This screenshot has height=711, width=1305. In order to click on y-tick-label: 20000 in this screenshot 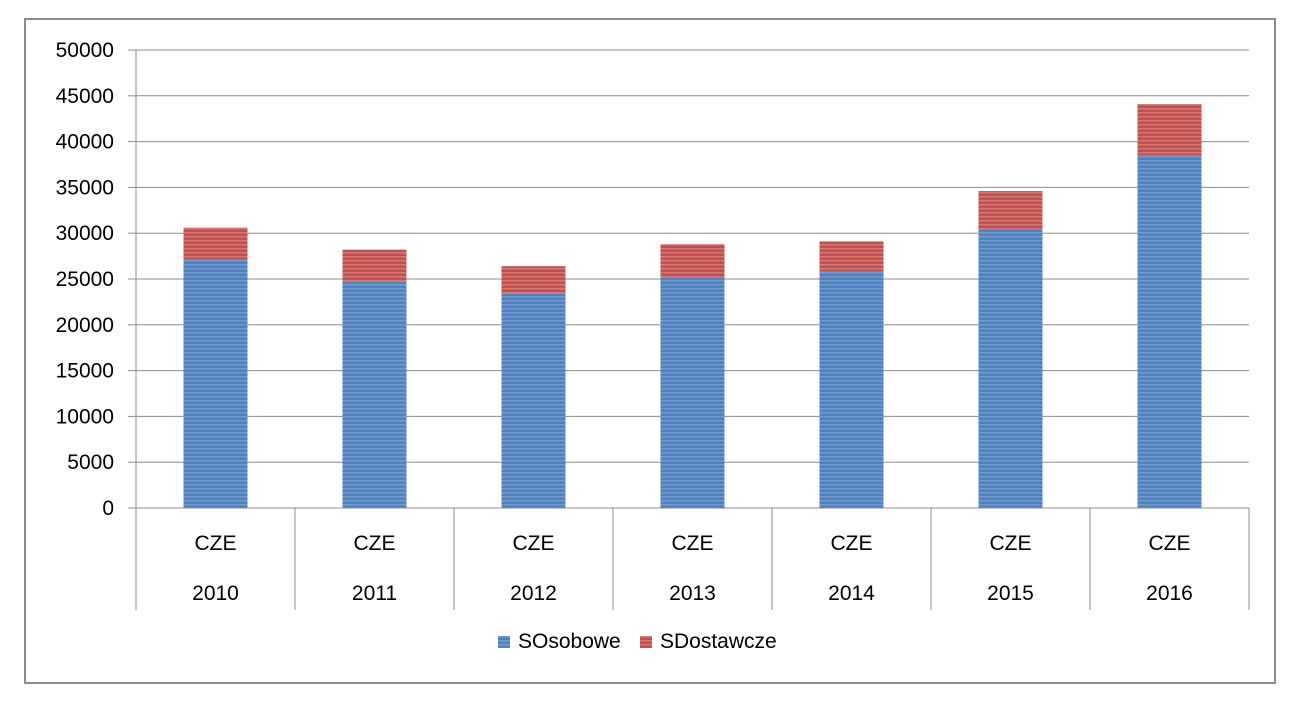, I will do `click(85, 325)`.